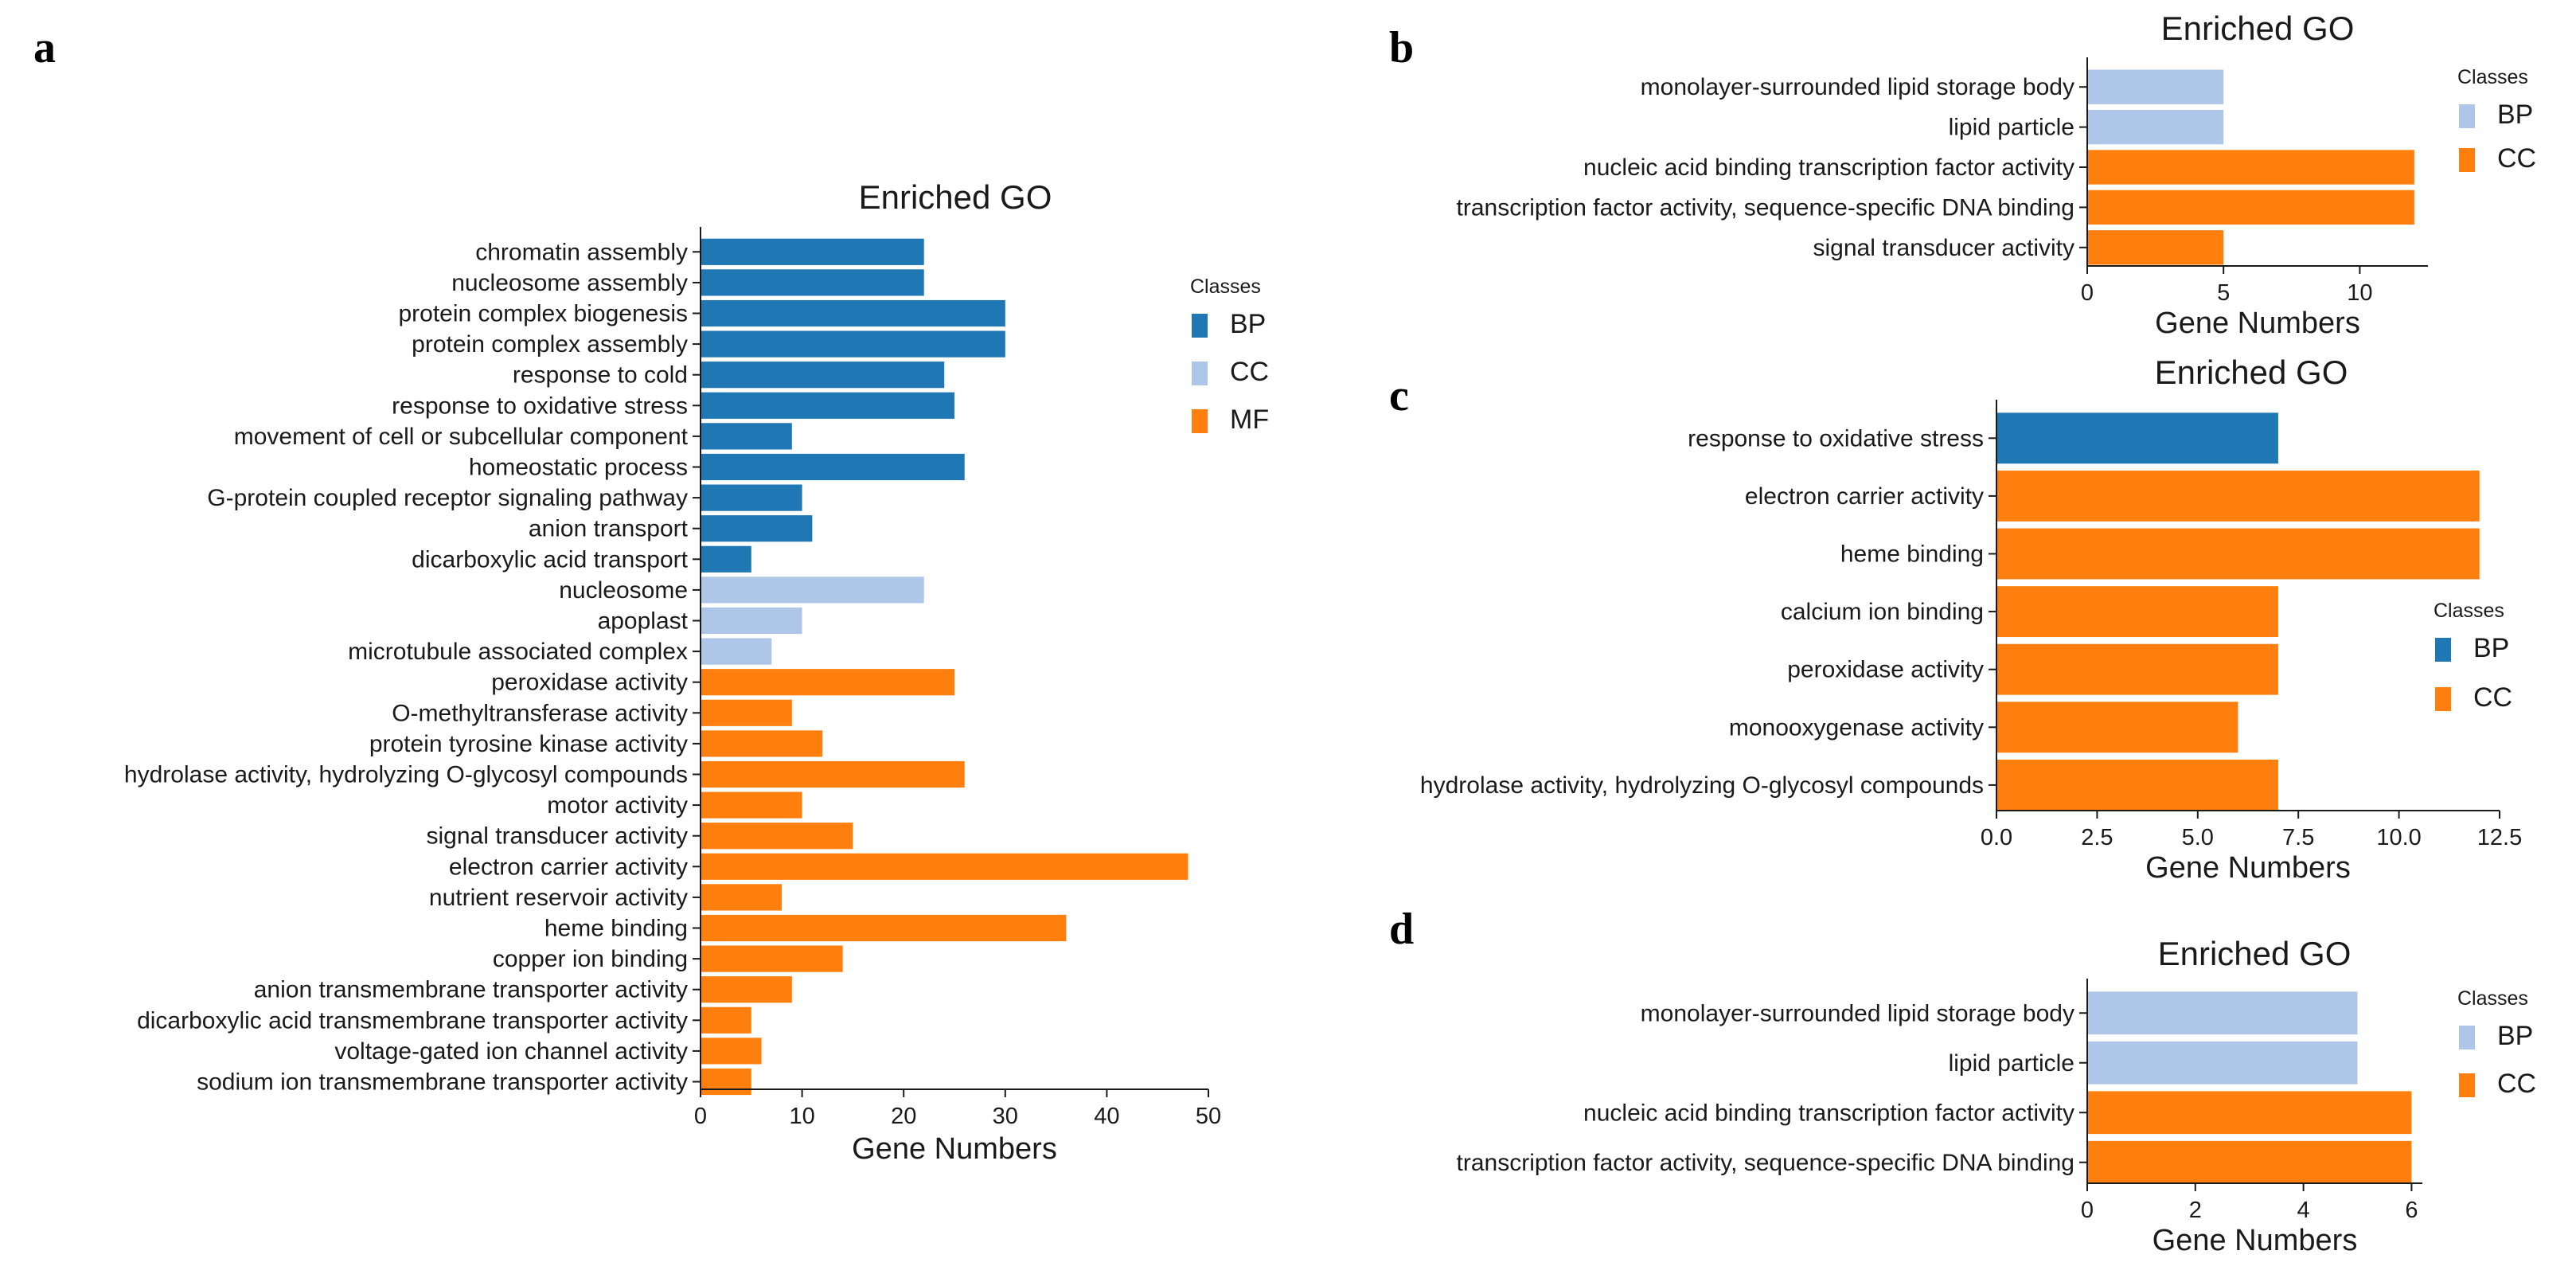 The width and height of the screenshot is (2576, 1278). What do you see at coordinates (2515, 115) in the screenshot?
I see `legend-entry-b-0: BP` at bounding box center [2515, 115].